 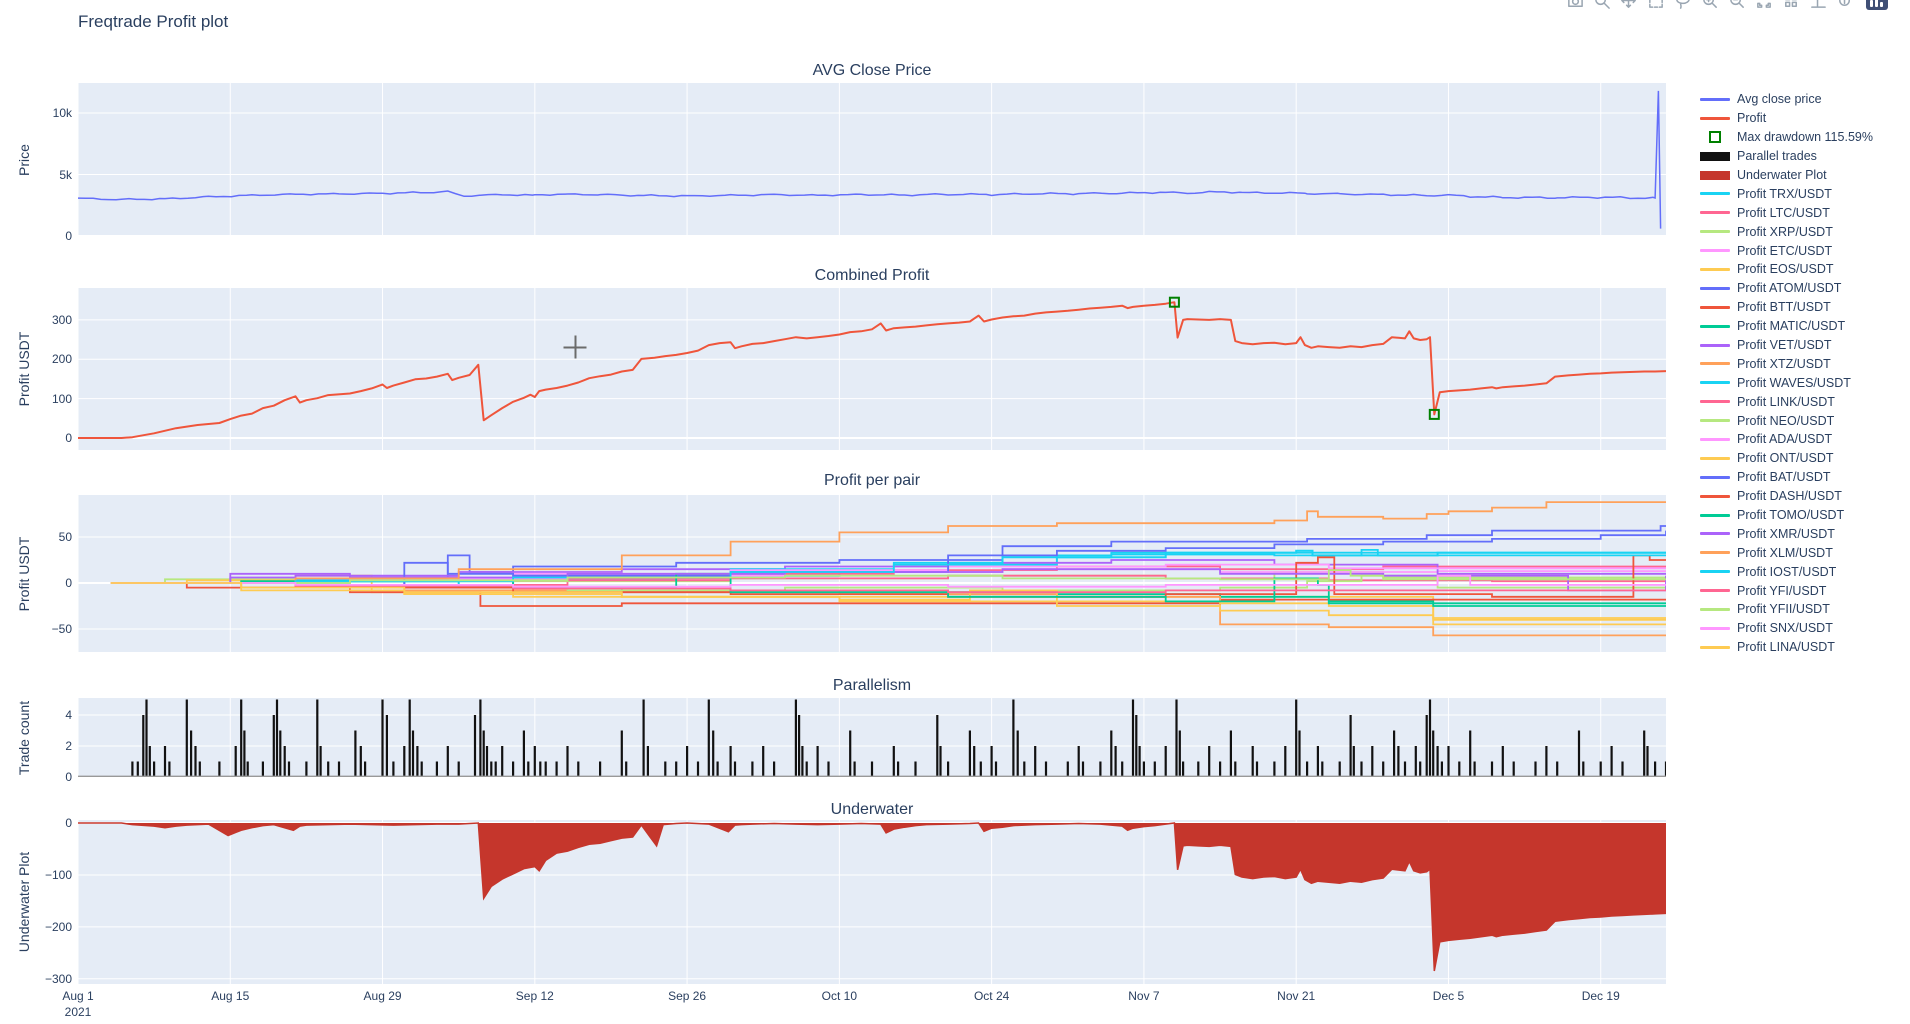 I want to click on legend-item: Profit YFII/USDT, so click(x=1786, y=609).